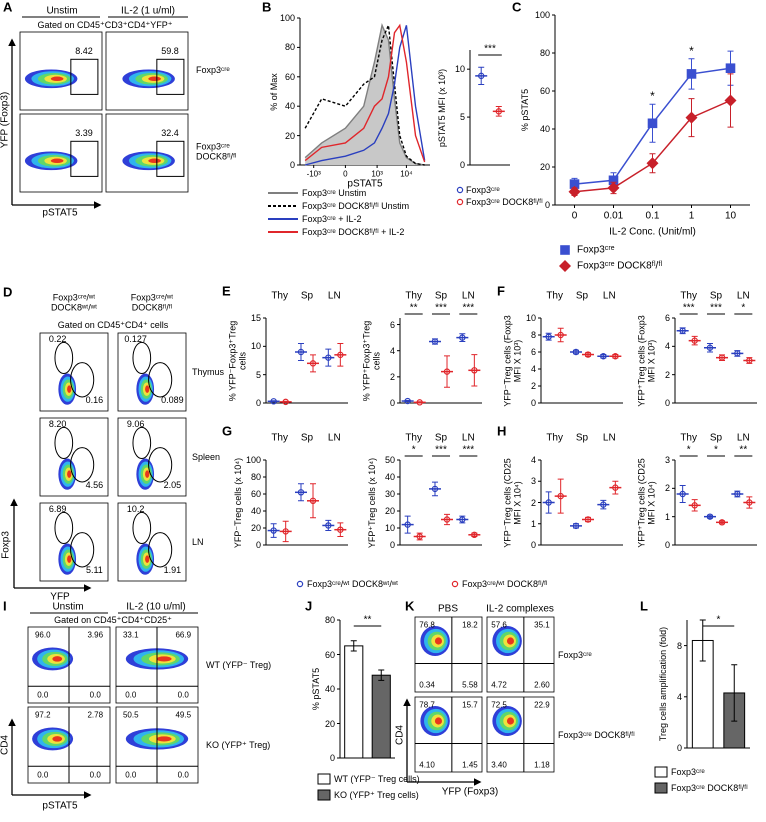 This screenshot has width=766, height=822. Describe the element at coordinates (389, 459) in the screenshot. I see `y-tick-label: 50` at that location.